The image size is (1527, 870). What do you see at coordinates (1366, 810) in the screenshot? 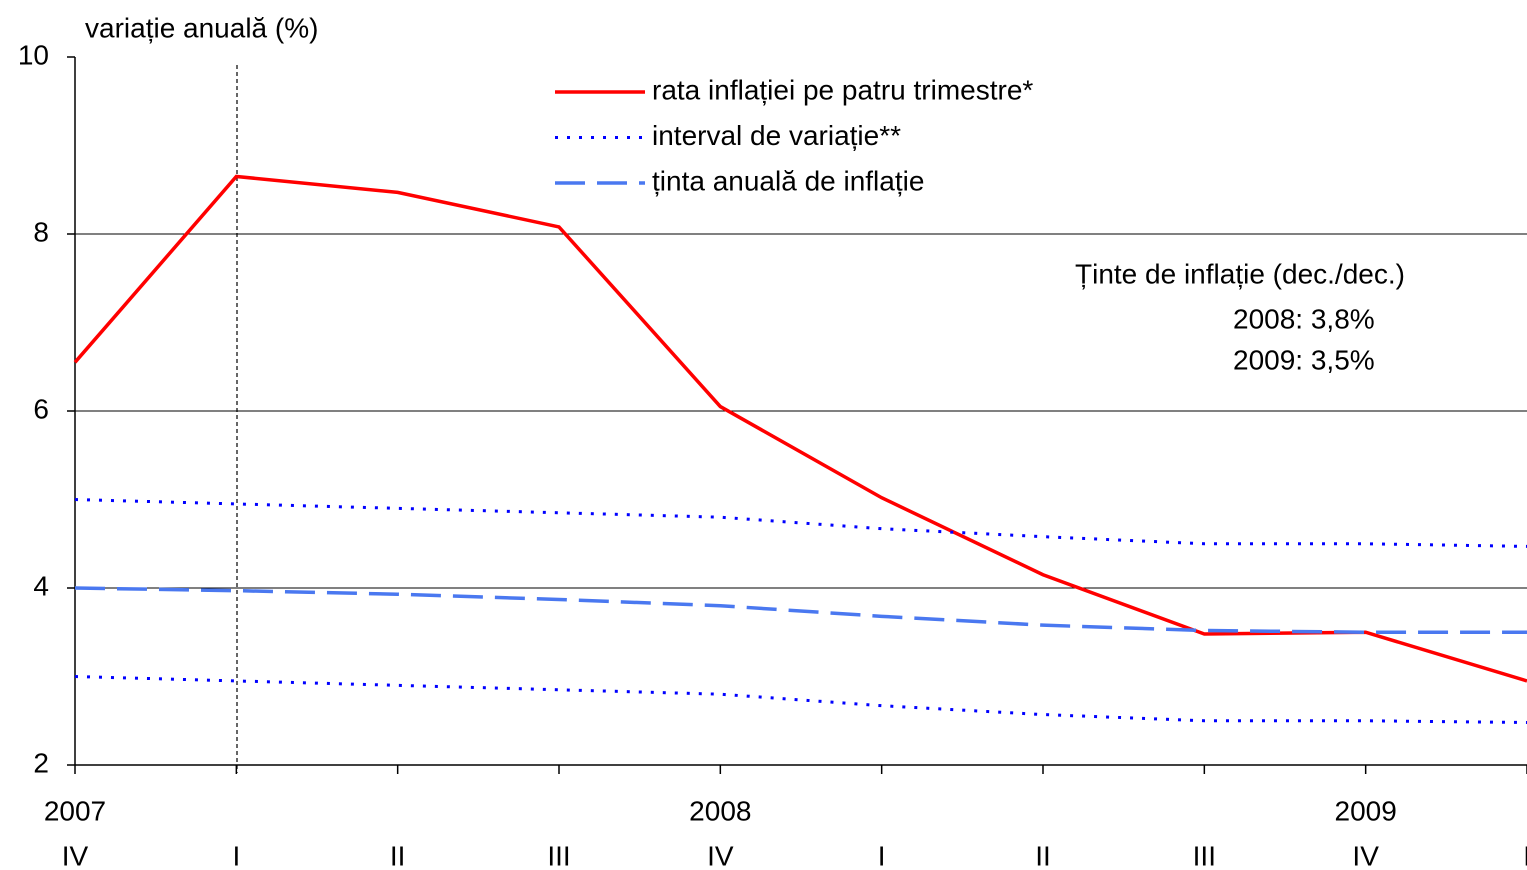
I see `year-label: 2009` at bounding box center [1366, 810].